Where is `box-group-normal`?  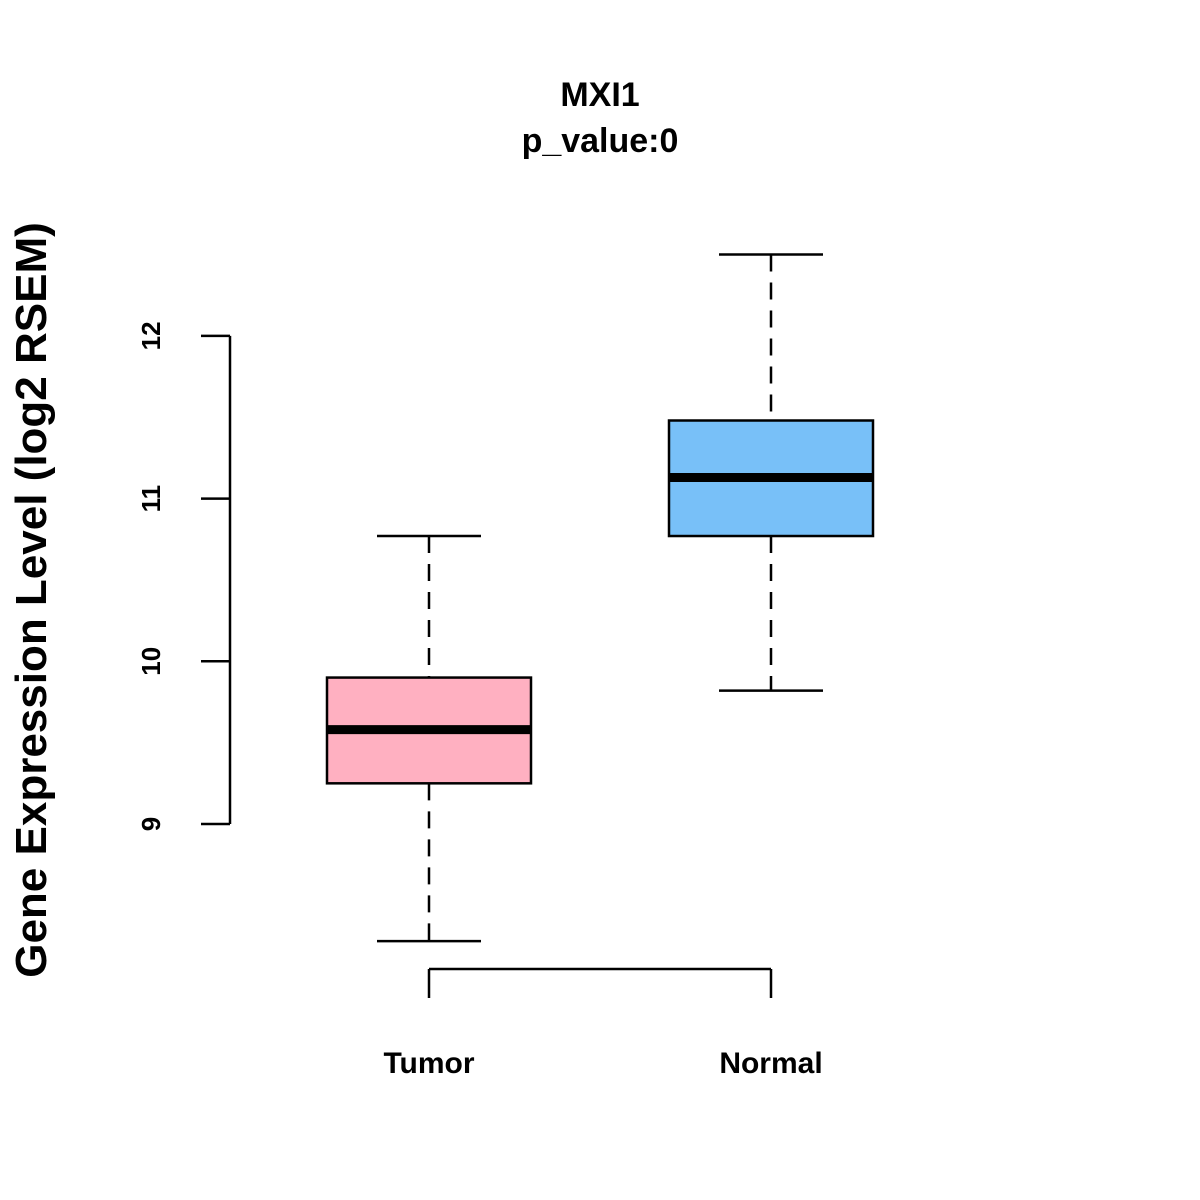
box-group-normal is located at coordinates (771, 472).